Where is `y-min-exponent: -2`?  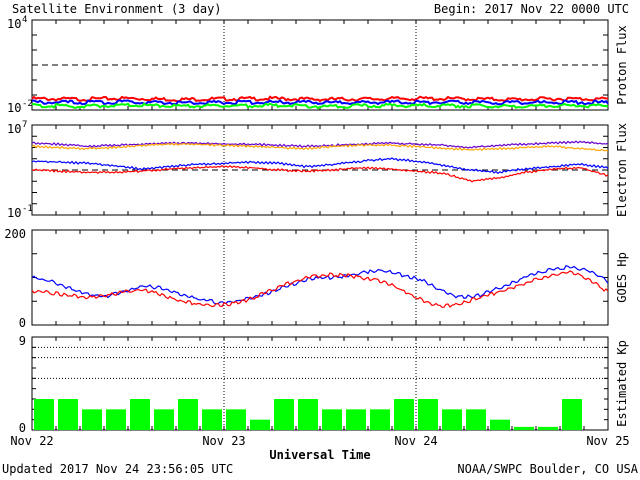 y-min-exponent: -2 is located at coordinates (27, 104).